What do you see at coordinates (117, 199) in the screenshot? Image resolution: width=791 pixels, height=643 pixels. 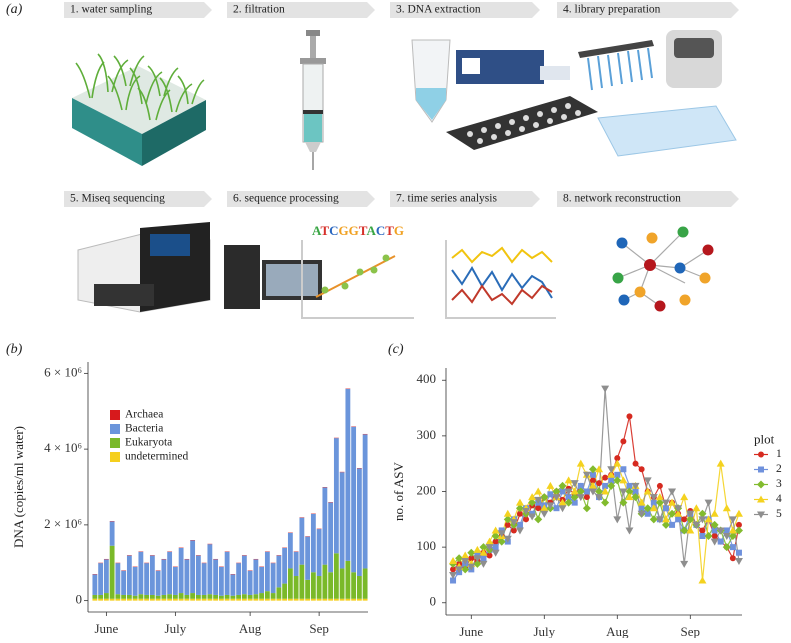 I see `step-label: 5. Miseq sequencing` at bounding box center [117, 199].